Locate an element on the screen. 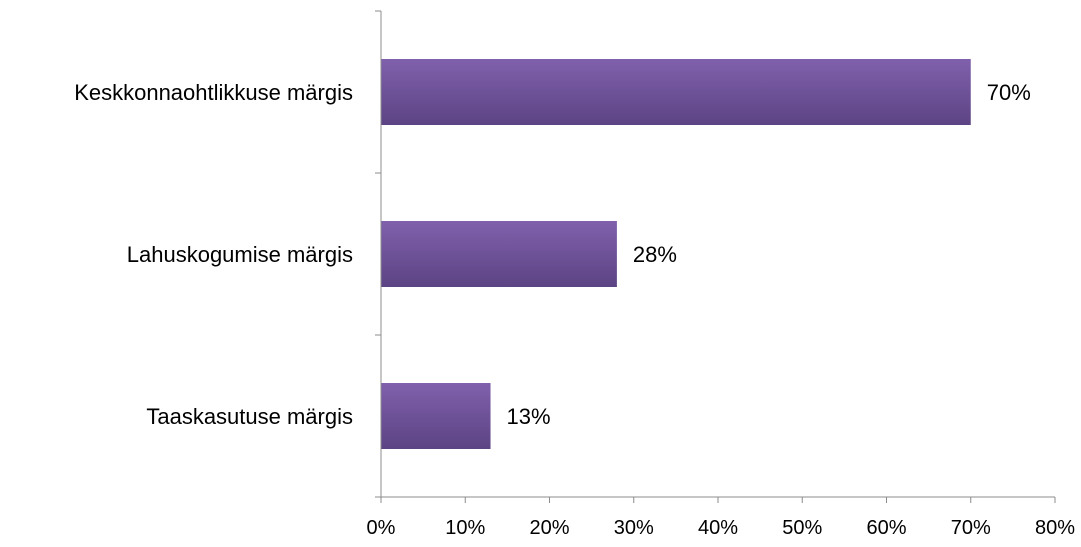 Image resolution: width=1081 pixels, height=547 pixels. x-tick-label: 30% is located at coordinates (634, 528).